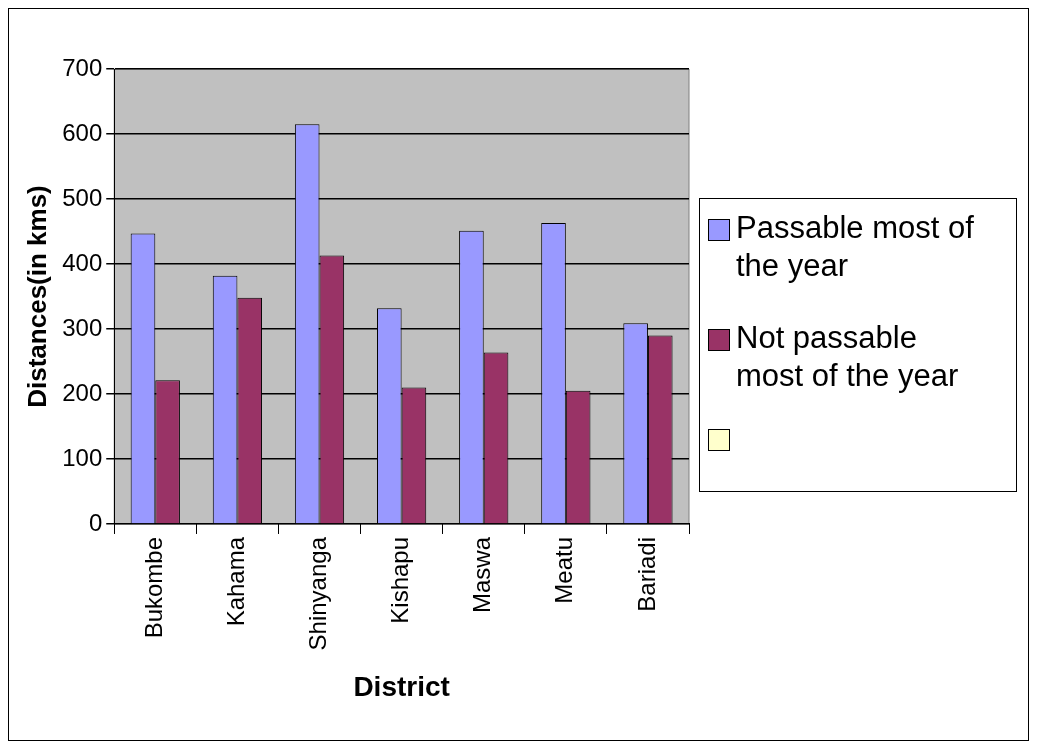 This screenshot has width=1037, height=749. Describe the element at coordinates (318, 593) in the screenshot. I see `x-tick-label: Shinyanga` at that location.